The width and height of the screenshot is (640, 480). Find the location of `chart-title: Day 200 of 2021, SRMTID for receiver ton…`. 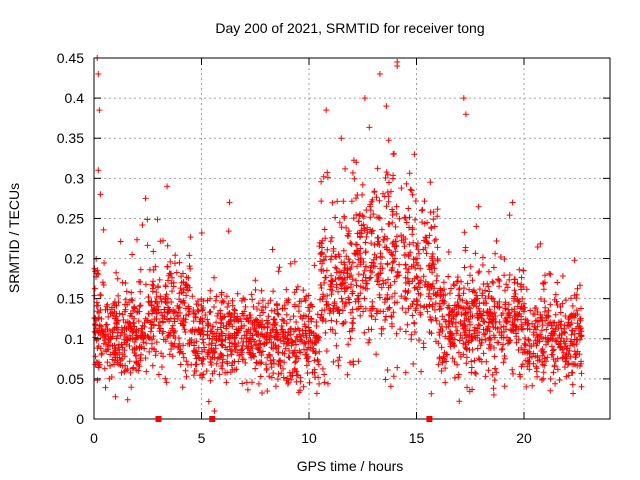

chart-title: Day 200 of 2021, SRMTID for receiver ton… is located at coordinates (349, 28).